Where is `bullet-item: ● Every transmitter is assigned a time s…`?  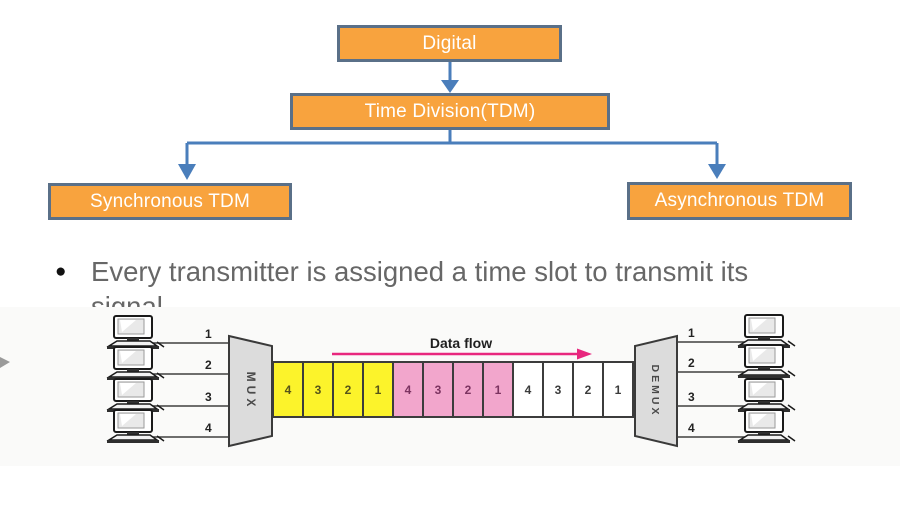 bullet-item: ● Every transmitter is assigned a time s… is located at coordinates (450, 289).